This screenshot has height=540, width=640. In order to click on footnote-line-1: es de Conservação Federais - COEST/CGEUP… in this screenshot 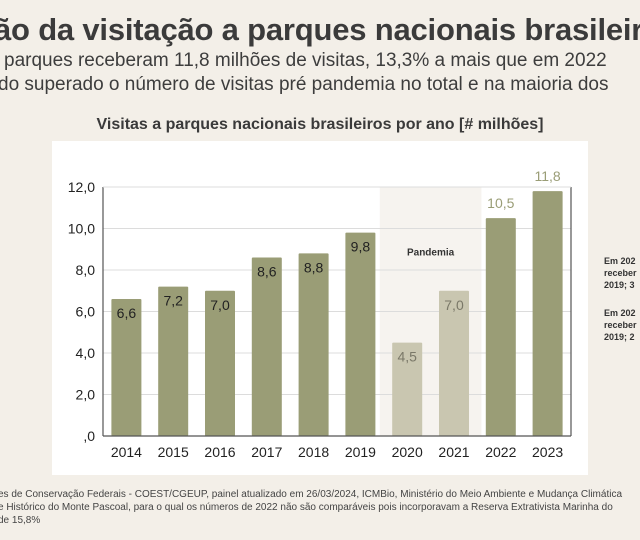, I will do `click(311, 494)`.